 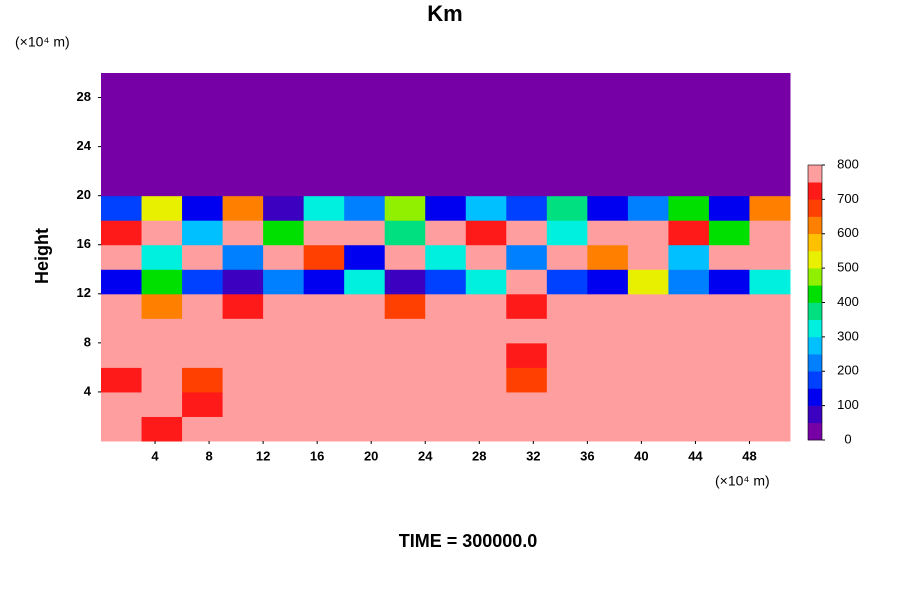 What do you see at coordinates (695, 455) in the screenshot?
I see `x-tick-label: 44` at bounding box center [695, 455].